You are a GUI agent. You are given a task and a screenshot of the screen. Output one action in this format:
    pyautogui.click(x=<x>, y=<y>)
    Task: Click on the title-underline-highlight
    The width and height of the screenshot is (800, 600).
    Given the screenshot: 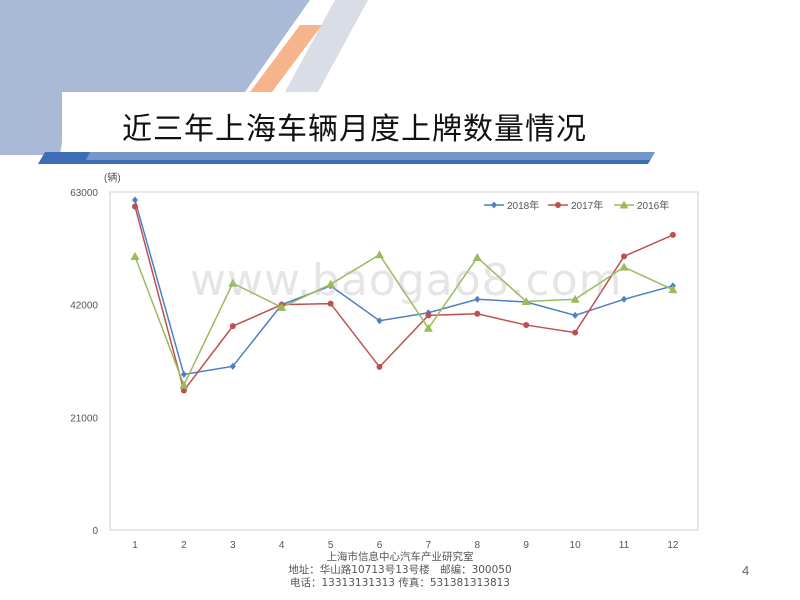 What is the action you would take?
    pyautogui.click(x=370, y=156)
    